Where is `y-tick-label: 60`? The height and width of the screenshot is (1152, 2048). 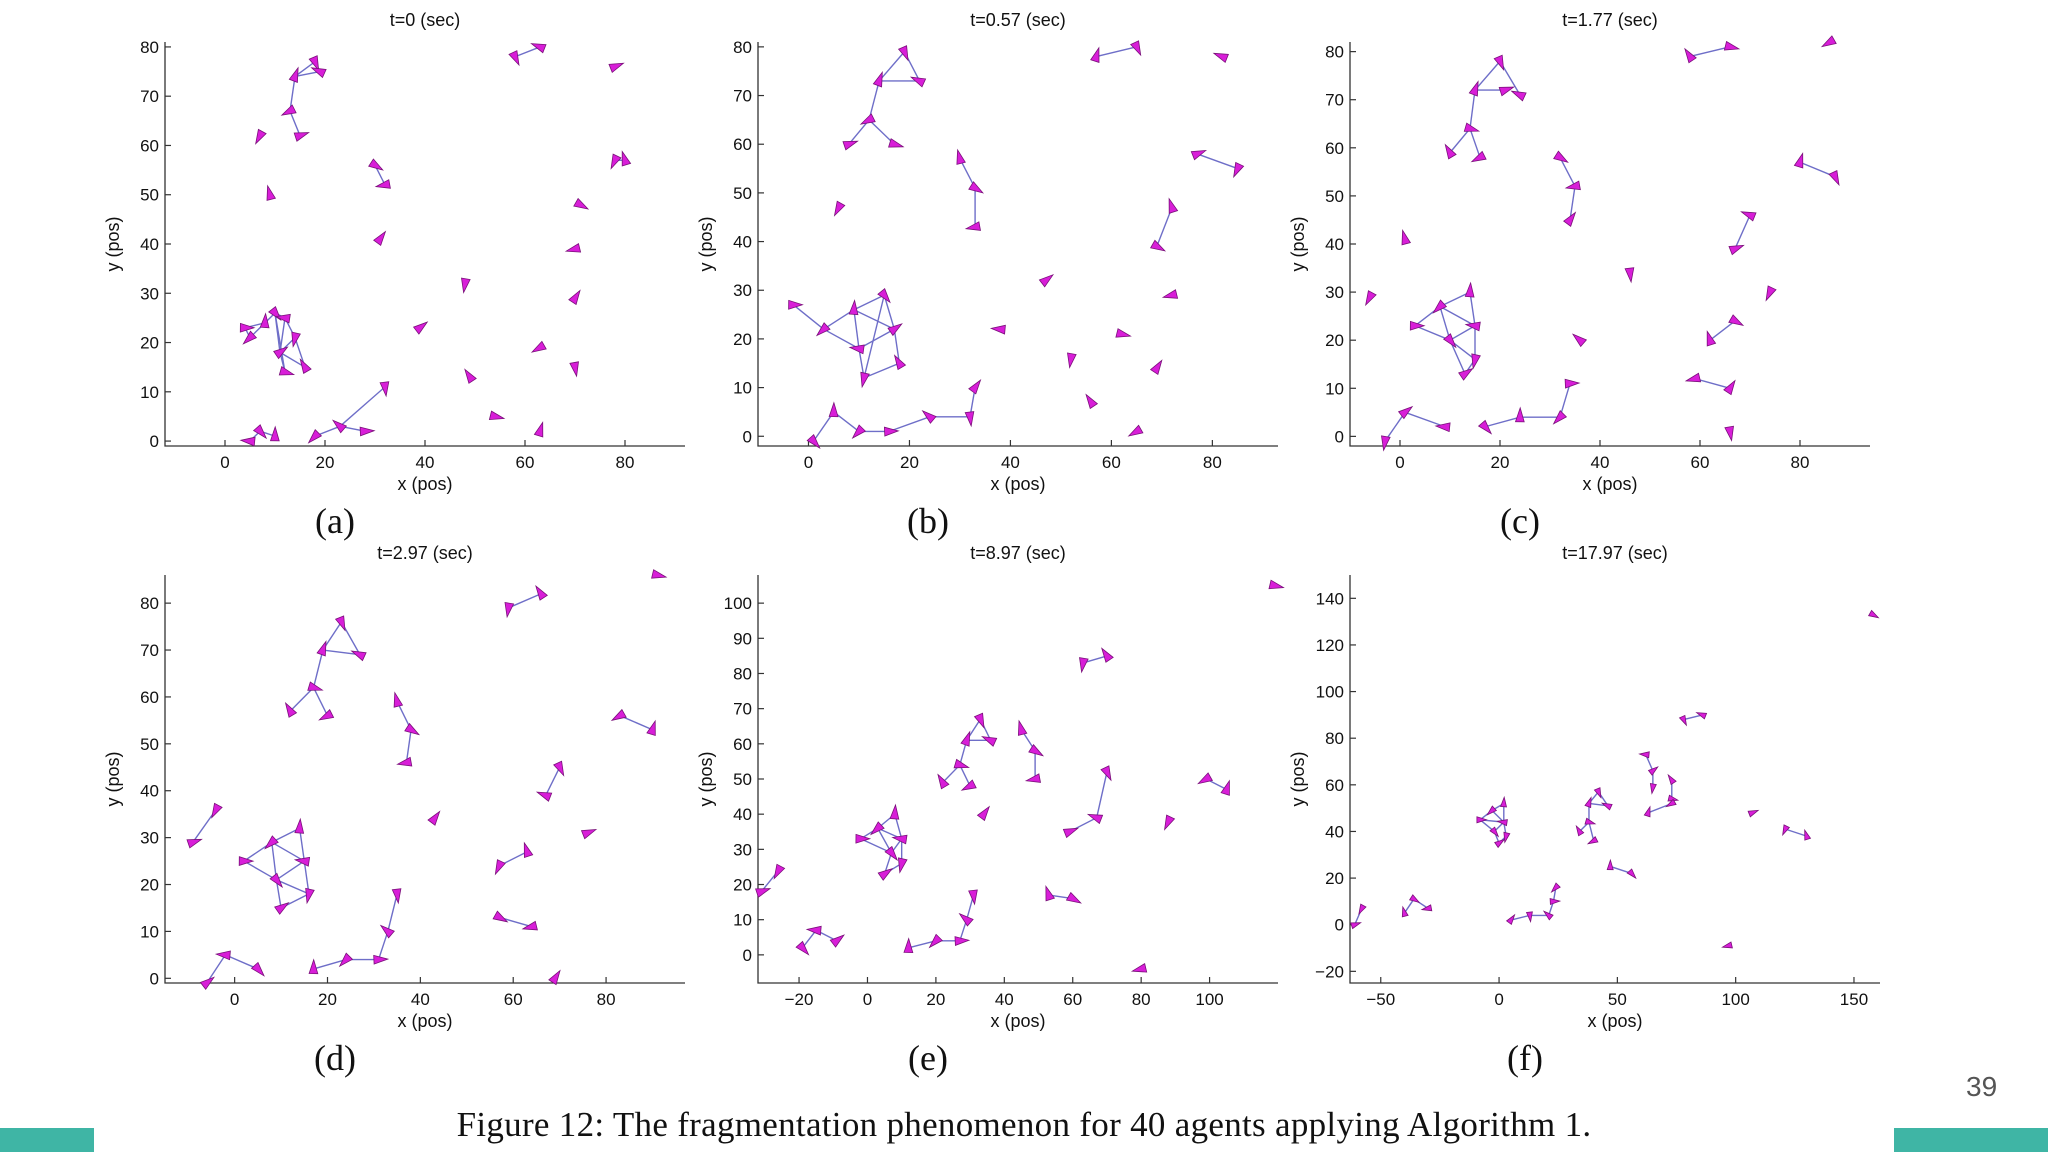 y-tick-label: 60 is located at coordinates (1334, 148).